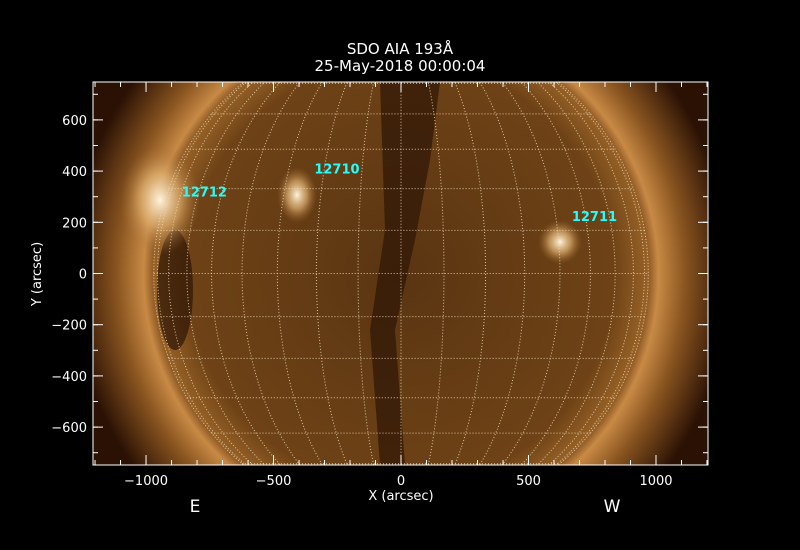 This screenshot has height=550, width=800. What do you see at coordinates (655, 481) in the screenshot?
I see `x-tick-label: 1000` at bounding box center [655, 481].